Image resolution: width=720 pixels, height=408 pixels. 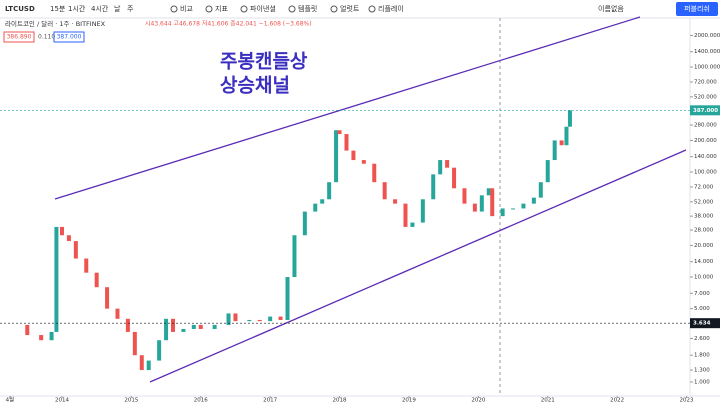 What do you see at coordinates (263, 8) in the screenshot?
I see `button: 파이낸셜` at bounding box center [263, 8].